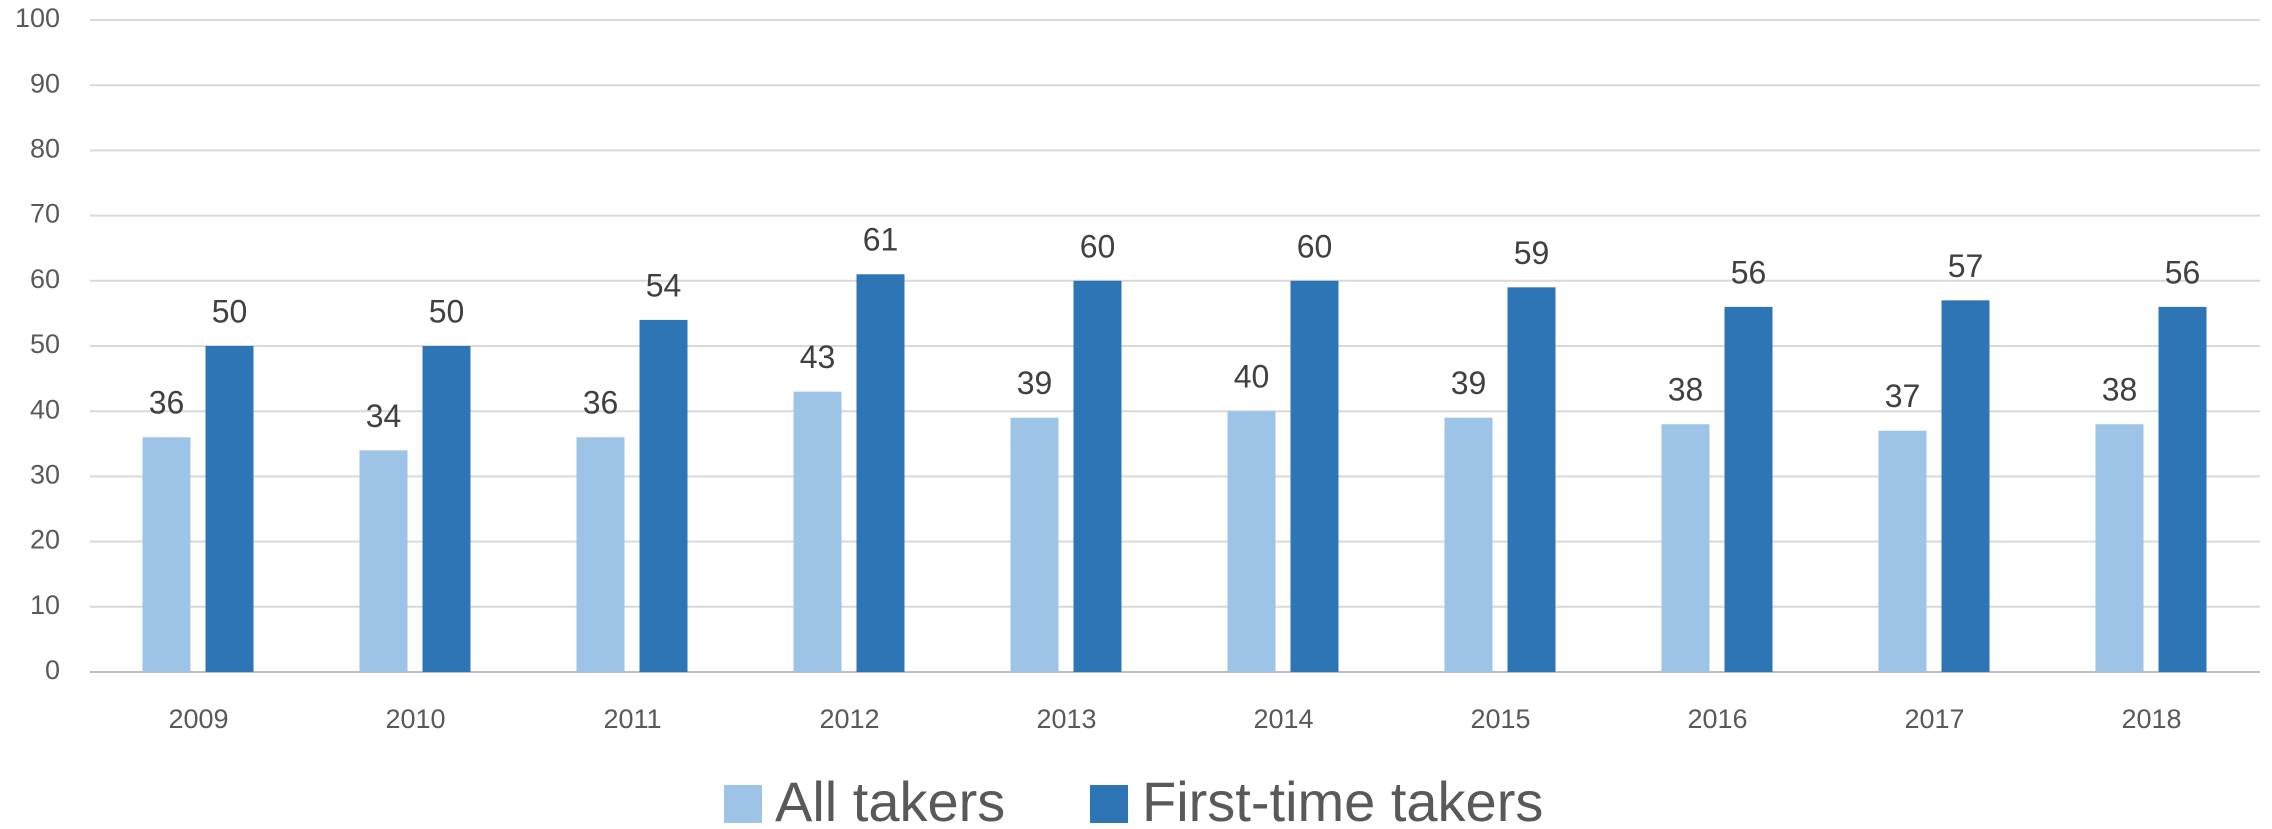  I want to click on y-tick-label: 70, so click(45, 214).